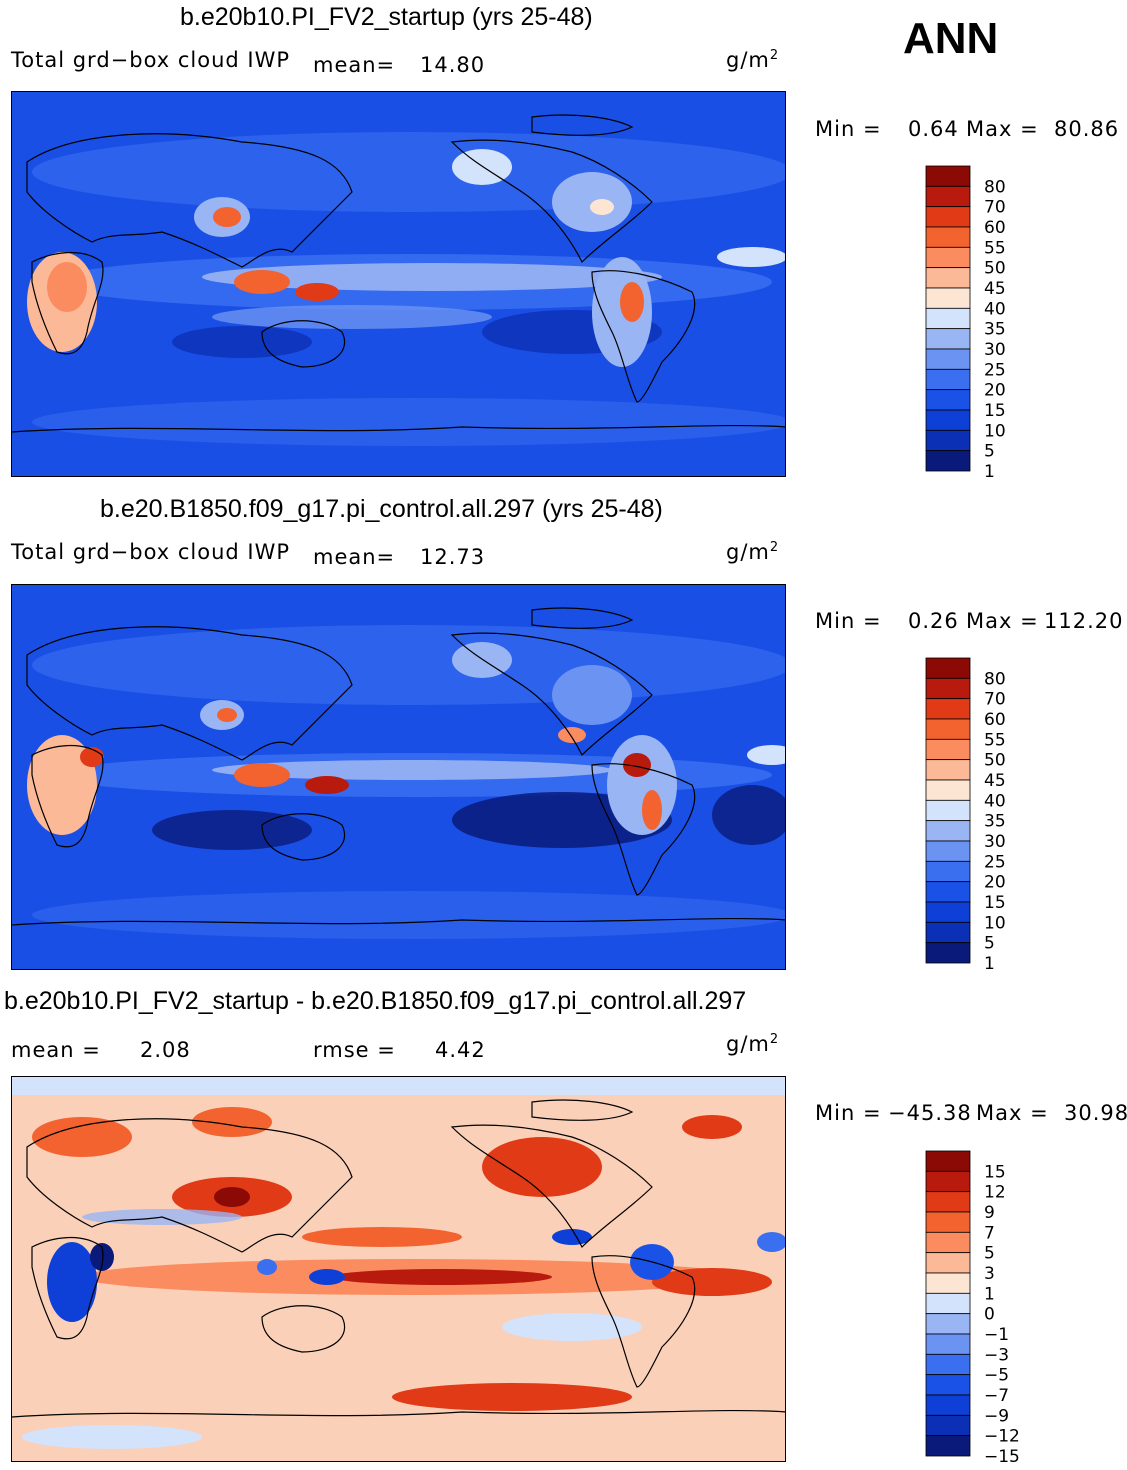  I want to click on panel3-rmse-value: 4.42, so click(460, 1050).